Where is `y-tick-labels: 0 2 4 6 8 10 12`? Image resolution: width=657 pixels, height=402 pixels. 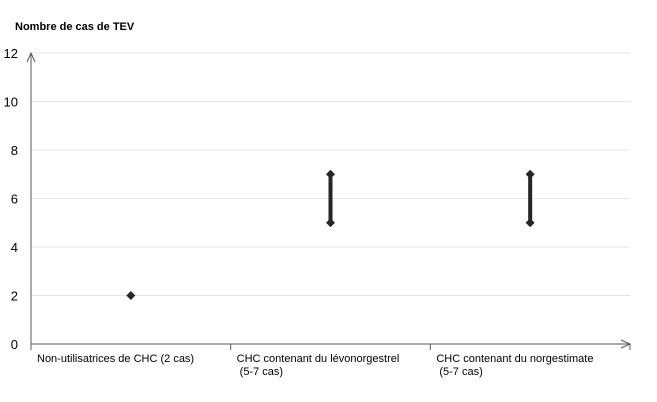 y-tick-labels: 0 2 4 6 8 10 12 is located at coordinates (11, 199).